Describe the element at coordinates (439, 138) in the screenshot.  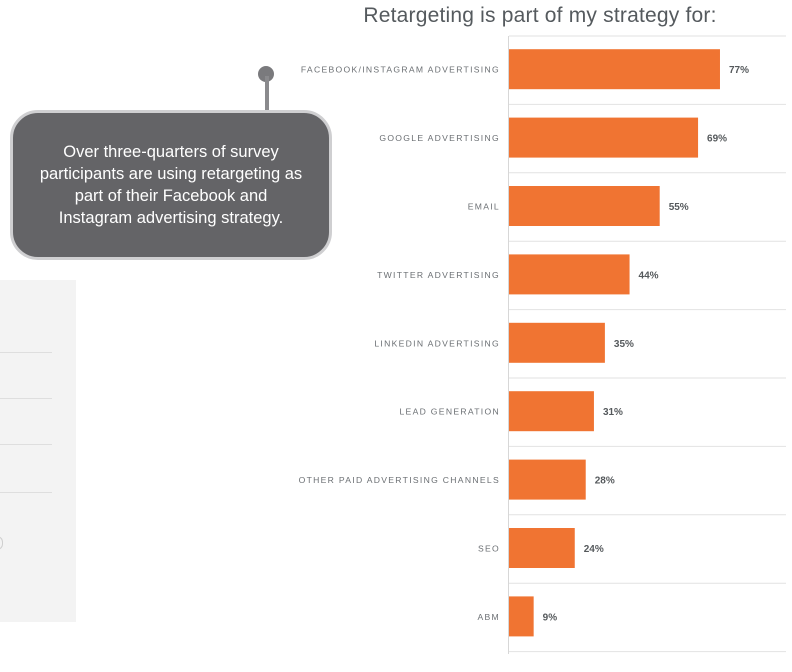
I see `category-label: GOOGLE ADVERTISING` at that location.